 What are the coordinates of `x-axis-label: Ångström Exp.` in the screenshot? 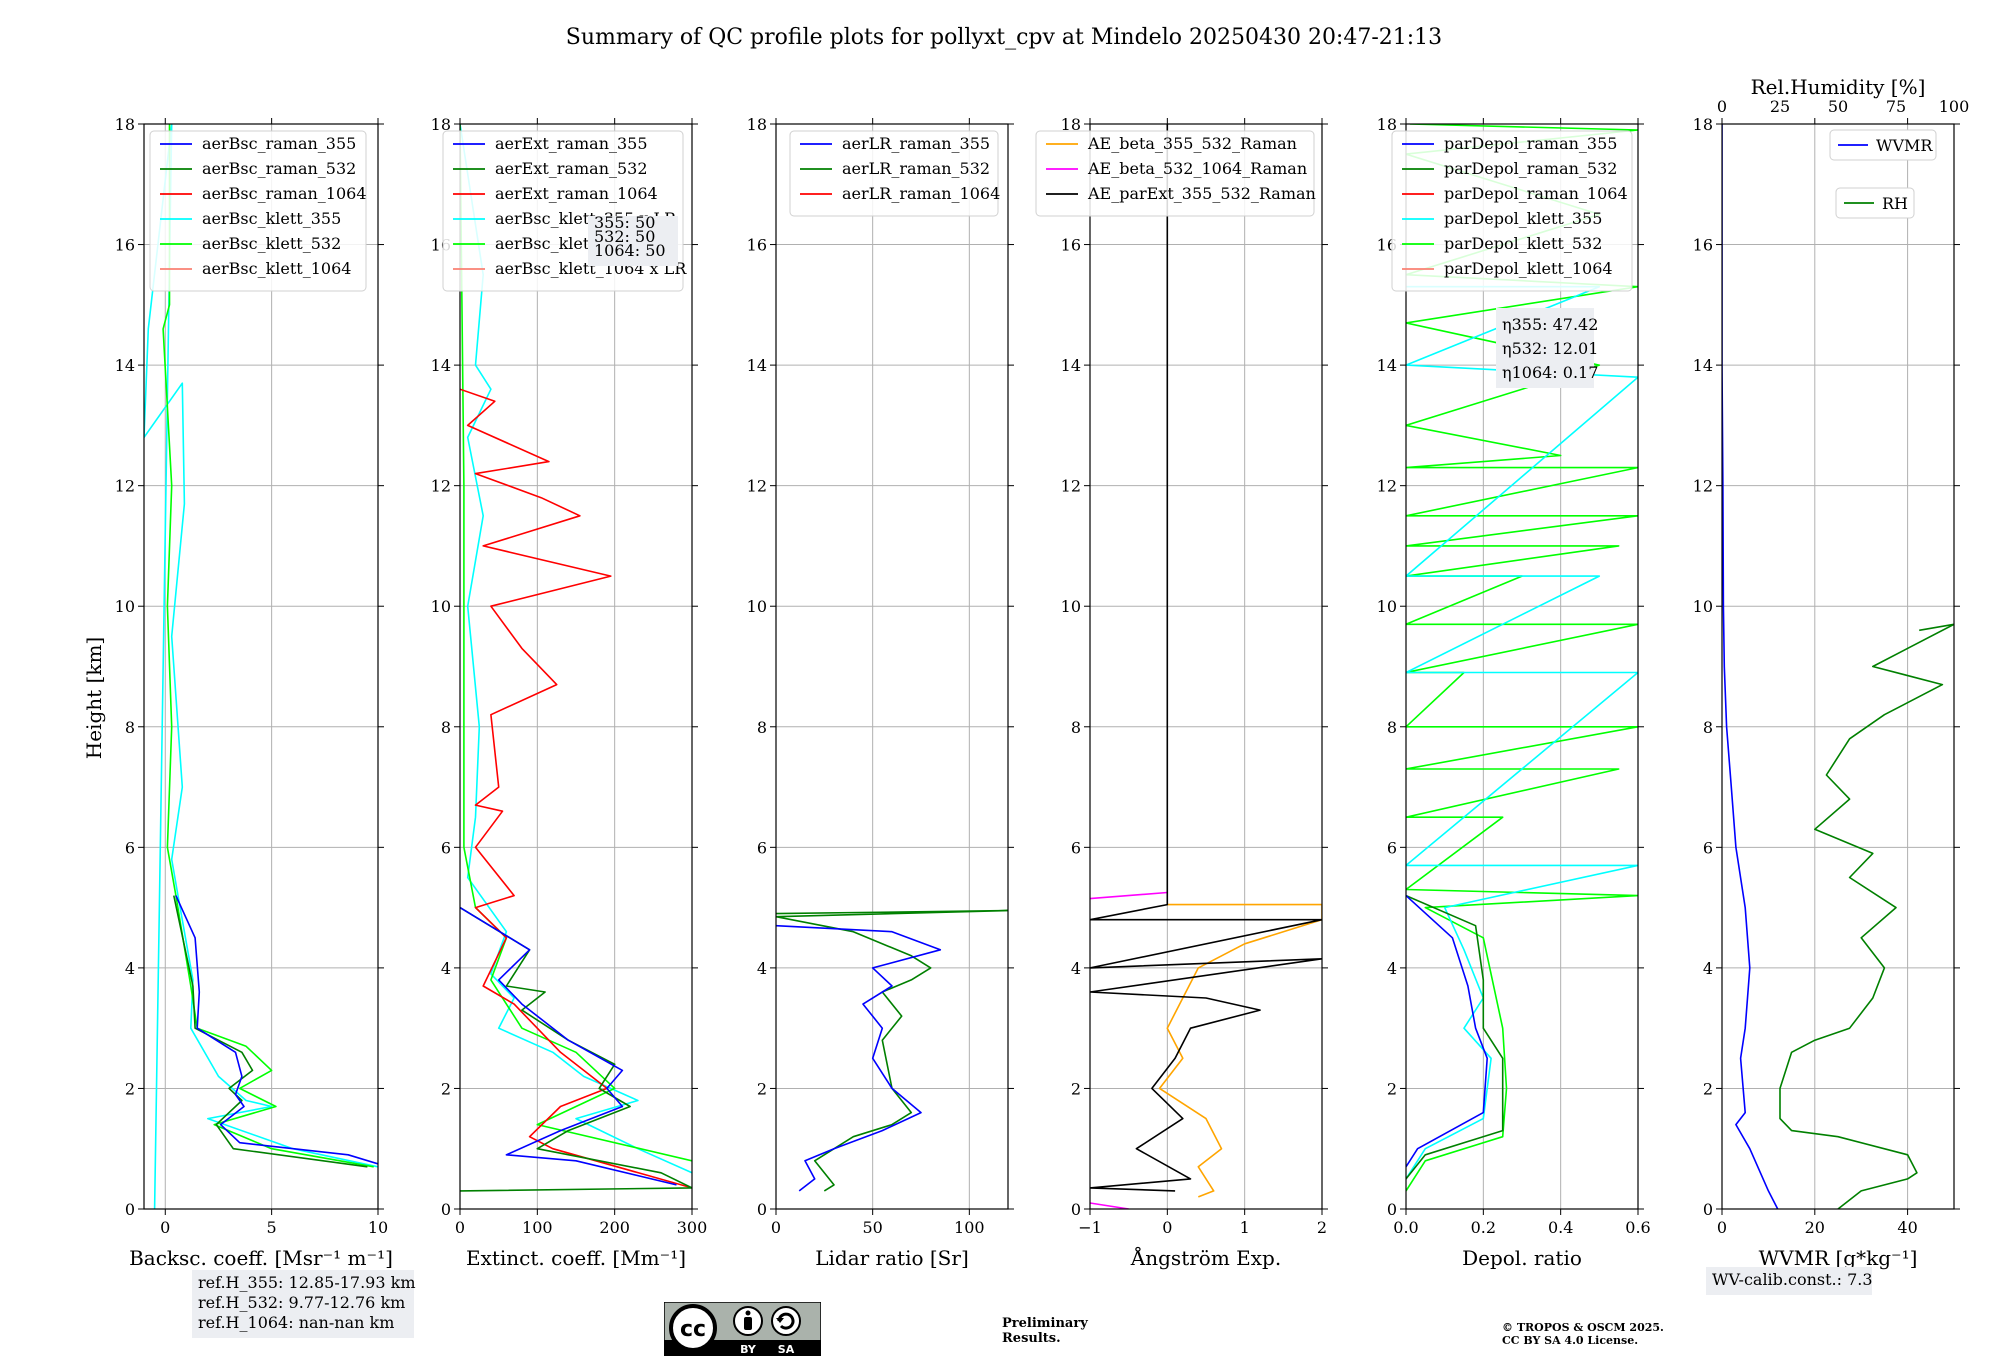 It's located at (1205, 1257).